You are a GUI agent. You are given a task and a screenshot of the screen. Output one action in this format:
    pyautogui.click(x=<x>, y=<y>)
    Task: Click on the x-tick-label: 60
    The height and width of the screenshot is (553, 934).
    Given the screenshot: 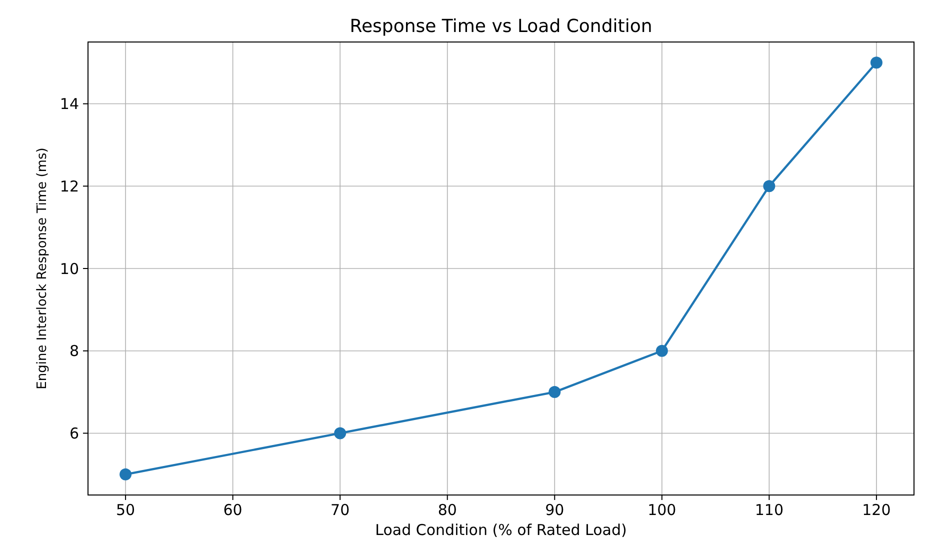 What is the action you would take?
    pyautogui.click(x=232, y=510)
    